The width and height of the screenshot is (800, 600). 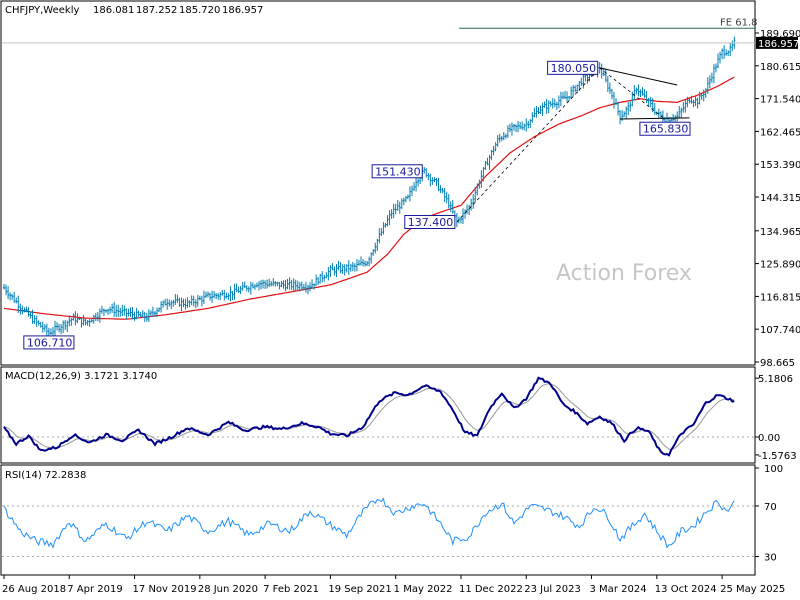 What do you see at coordinates (552, 589) in the screenshot?
I see `time-tick-label: 23 Jul 2023` at bounding box center [552, 589].